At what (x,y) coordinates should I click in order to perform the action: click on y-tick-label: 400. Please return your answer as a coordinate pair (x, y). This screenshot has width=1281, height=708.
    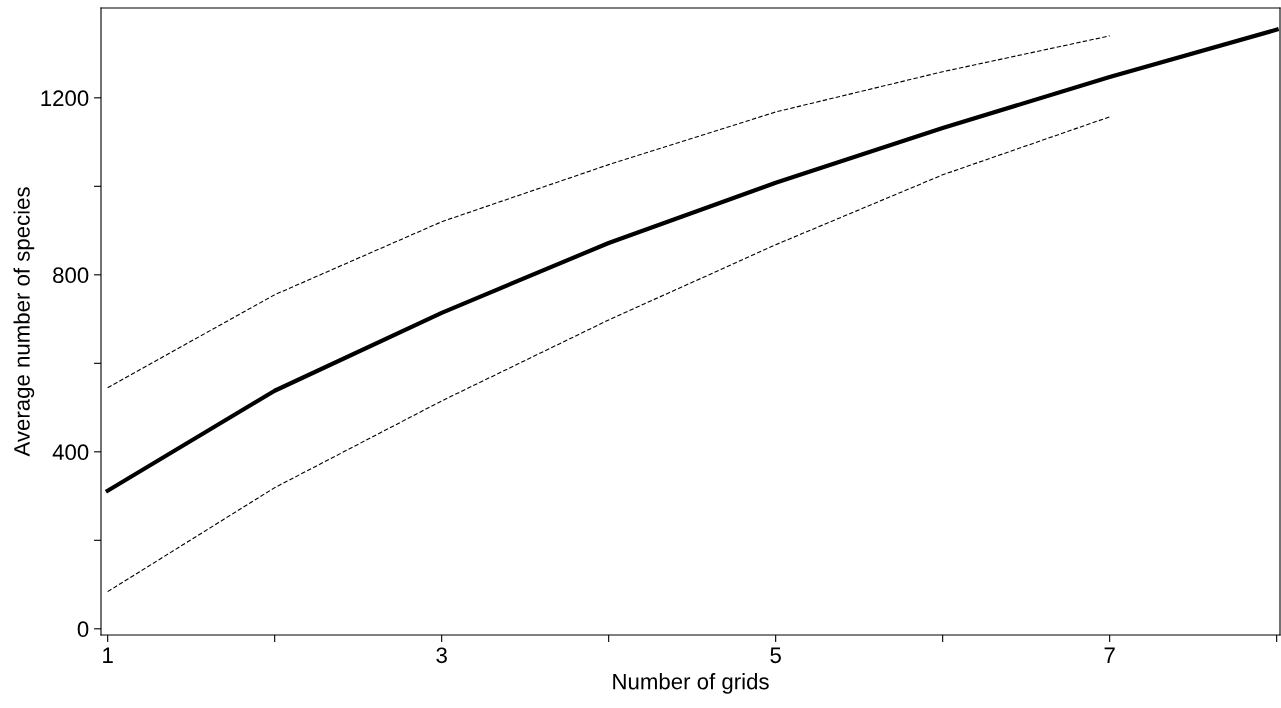
    Looking at the image, I should click on (70, 452).